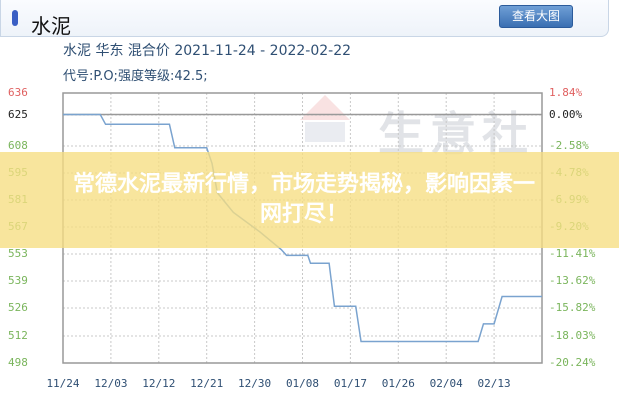 Image resolution: width=619 pixels, height=400 pixels. Describe the element at coordinates (350, 383) in the screenshot. I see `x-tick-label: 01/17` at that location.